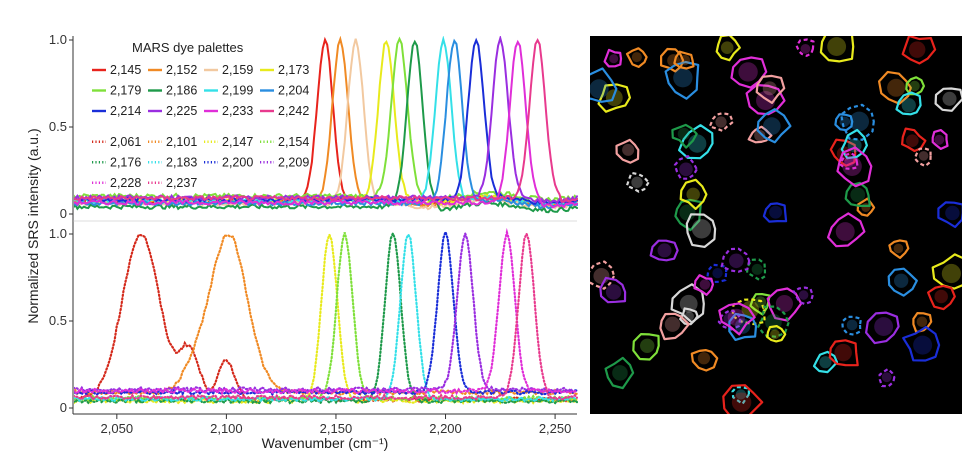 This screenshot has width=964, height=451. I want to click on legend-label-2154: 2,154, so click(293, 142).